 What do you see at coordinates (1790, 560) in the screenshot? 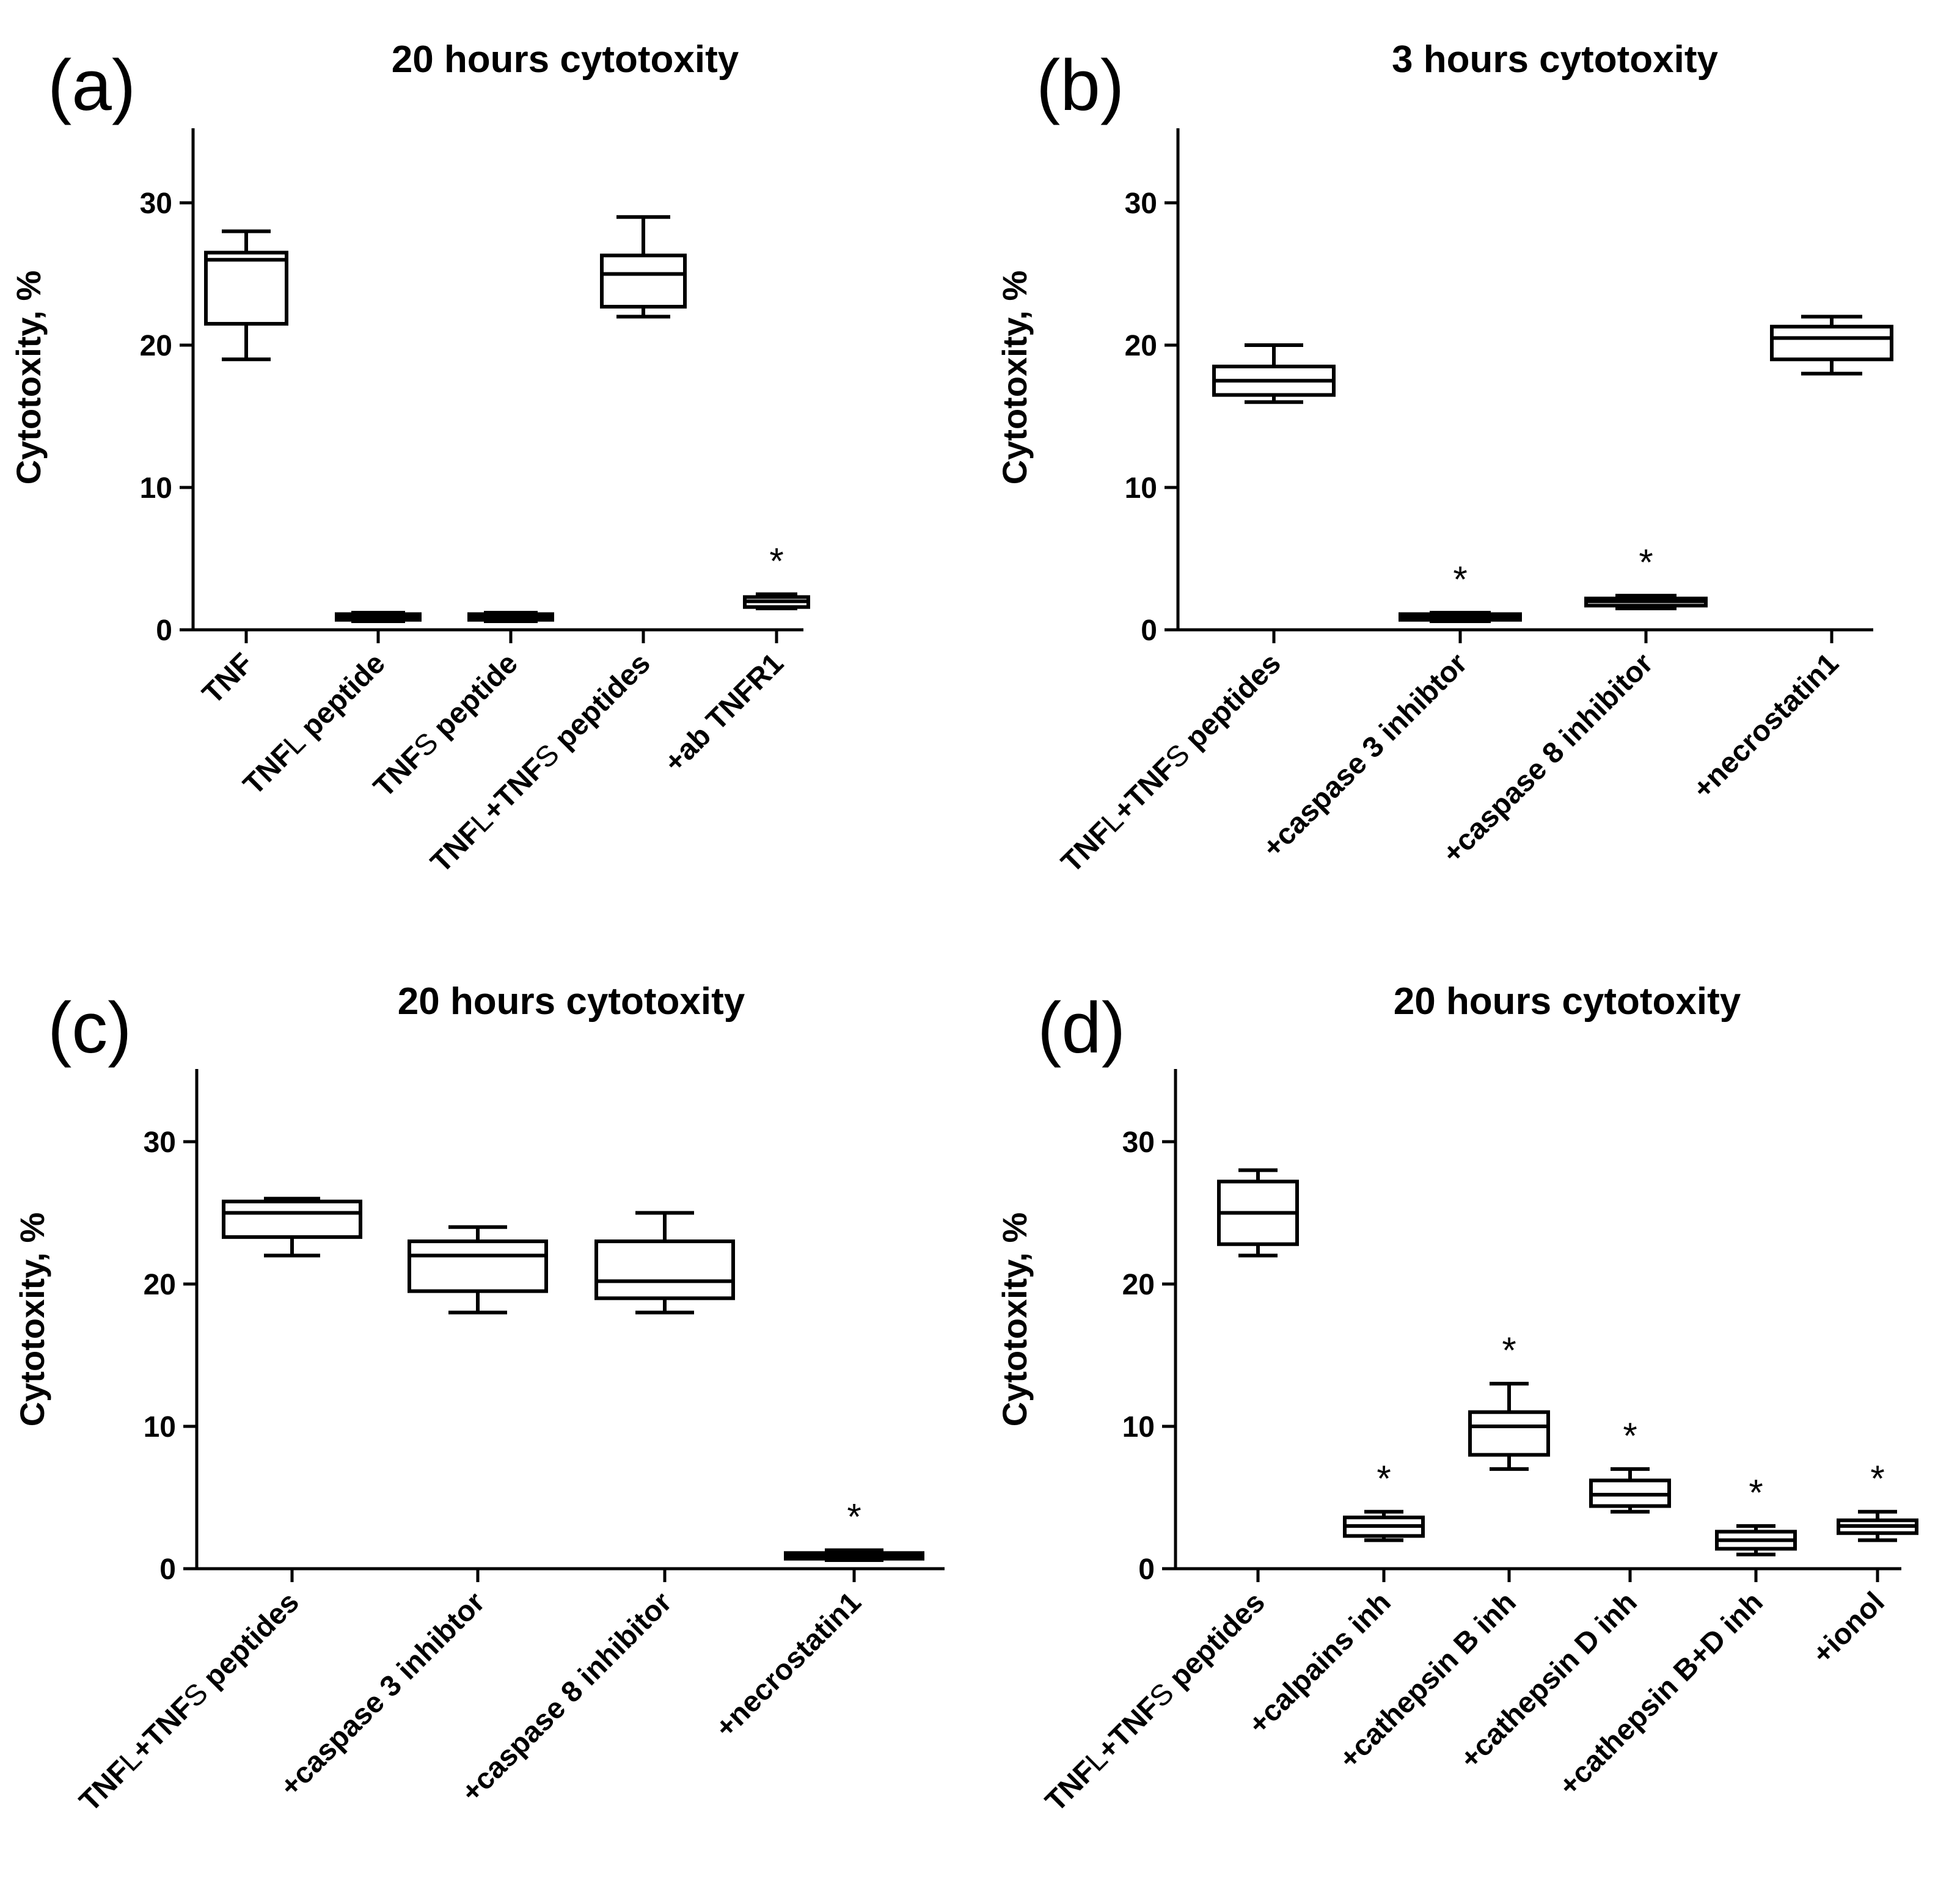
I see `box-plot: +necrostatin1` at bounding box center [1790, 560].